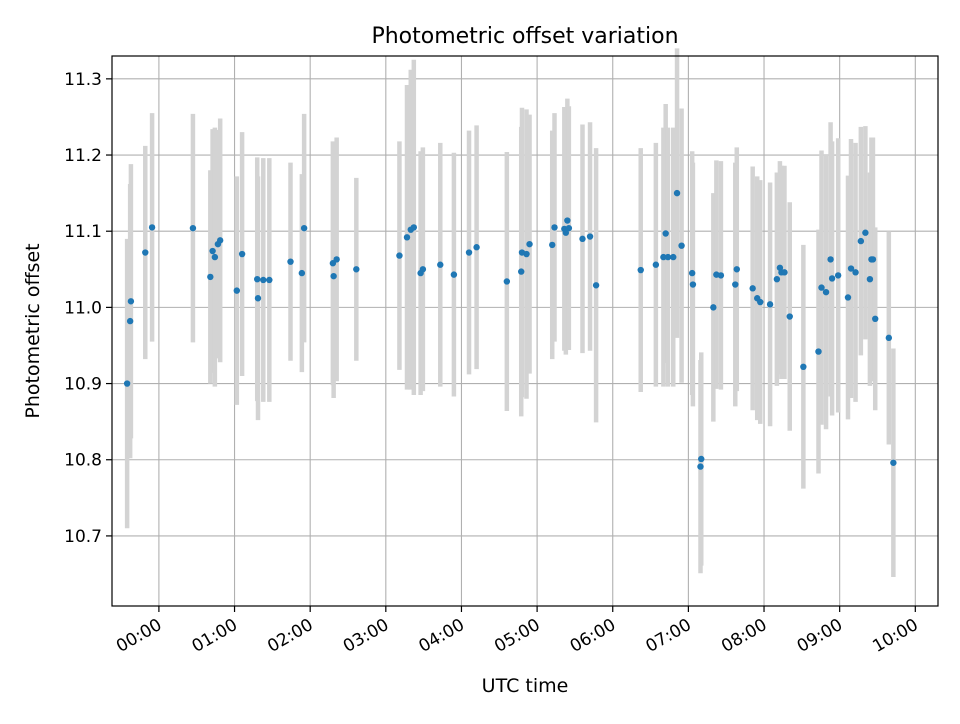 Image resolution: width=960 pixels, height=724 pixels. I want to click on y-tick-label: 10.9, so click(83, 385).